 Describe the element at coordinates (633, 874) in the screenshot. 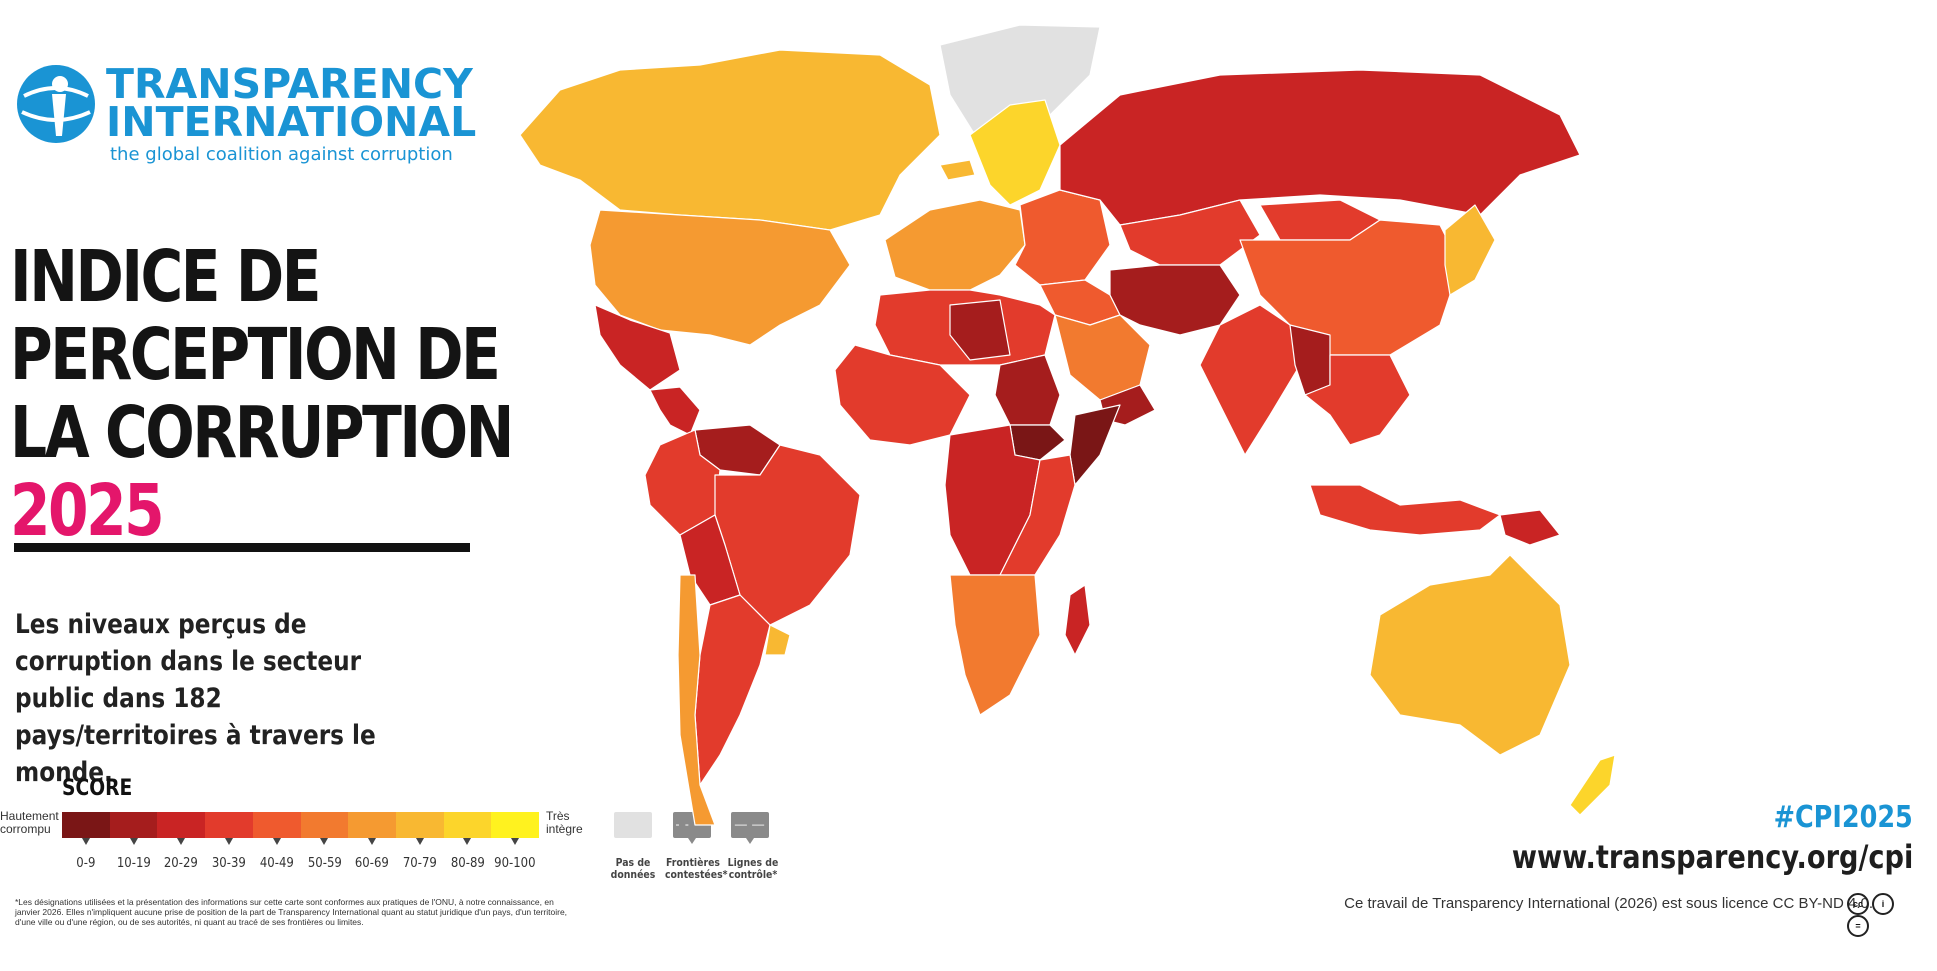

I see `no-data-label-2: données` at that location.